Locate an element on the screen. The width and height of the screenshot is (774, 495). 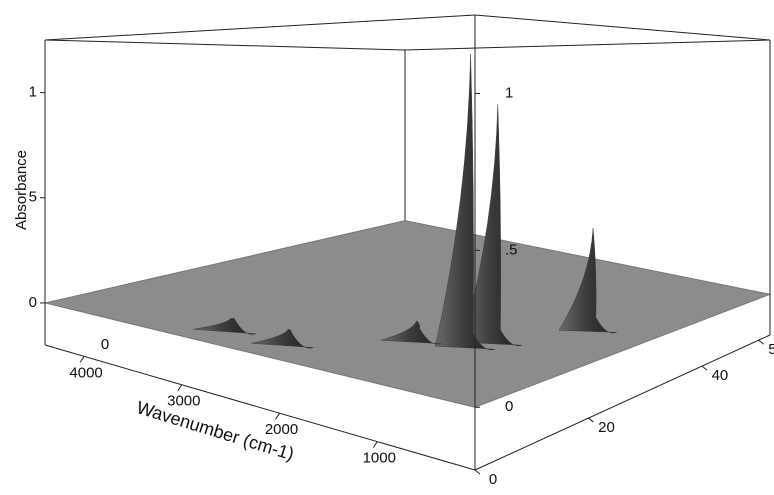
y-tick-label: 20 is located at coordinates (606, 427).